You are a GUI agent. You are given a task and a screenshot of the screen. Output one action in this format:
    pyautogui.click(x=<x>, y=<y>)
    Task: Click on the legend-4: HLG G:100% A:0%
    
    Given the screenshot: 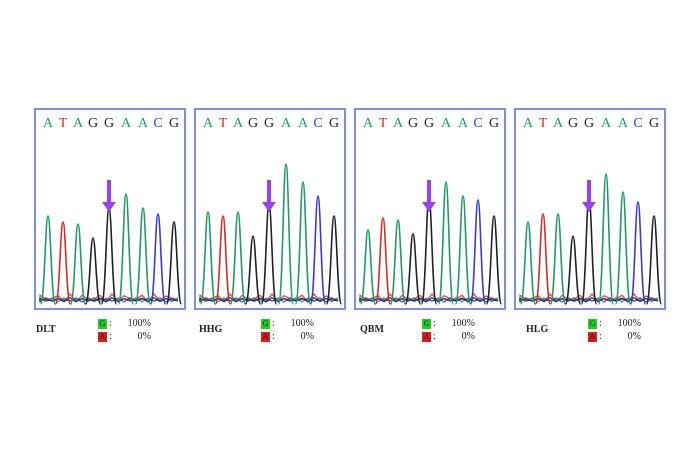 What is the action you would take?
    pyautogui.click(x=606, y=333)
    